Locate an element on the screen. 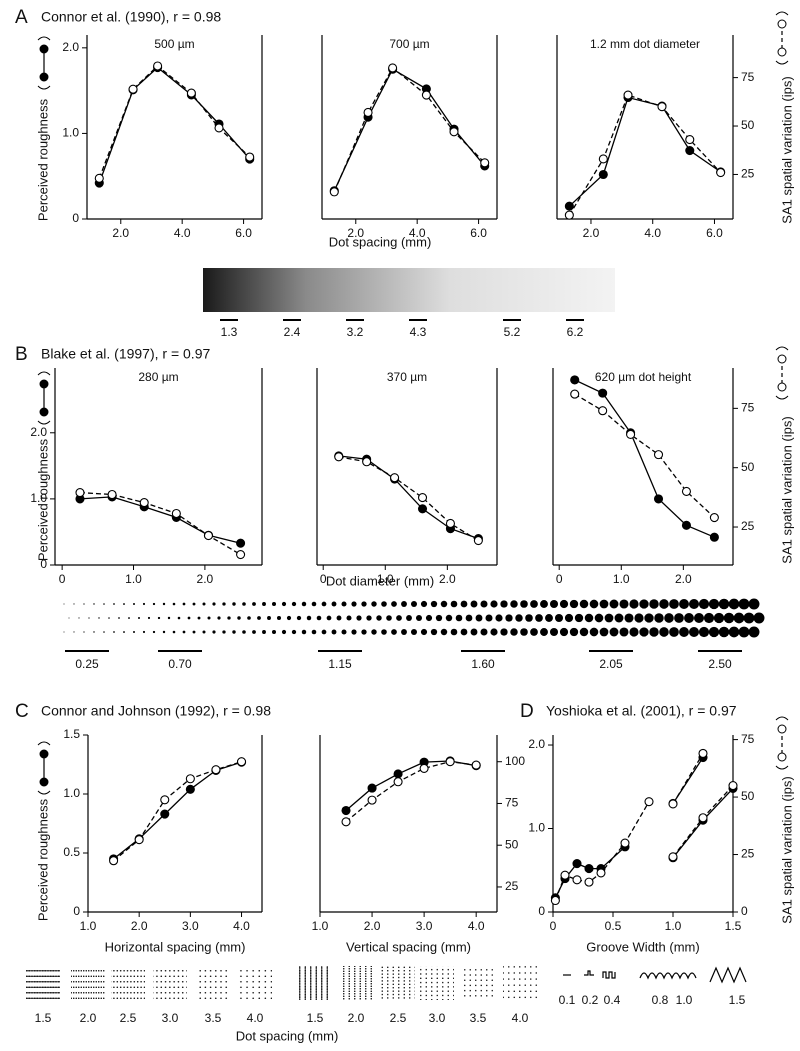 The width and height of the screenshot is (800, 1051). strip-label: 2.4 is located at coordinates (292, 332).